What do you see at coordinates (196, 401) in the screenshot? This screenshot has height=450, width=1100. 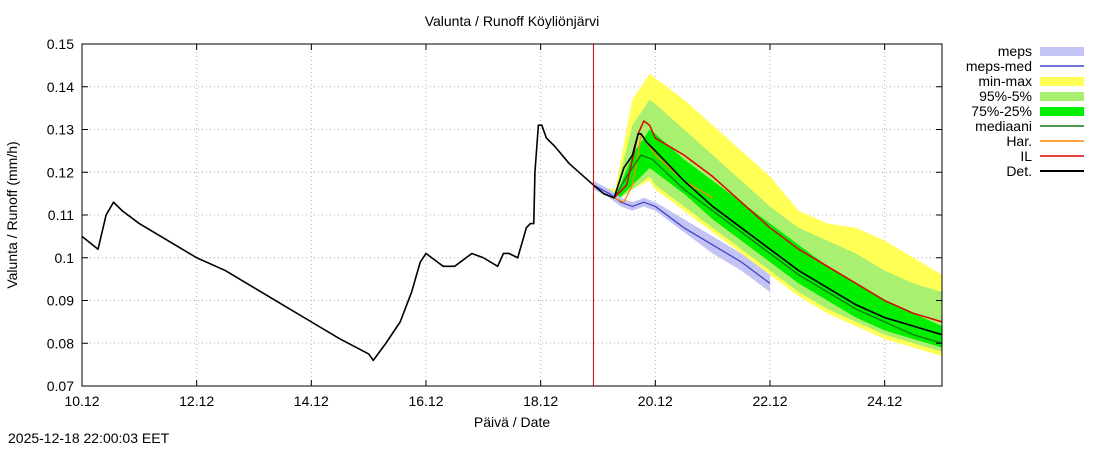 I see `x-tick-label: 12.12` at bounding box center [196, 401].